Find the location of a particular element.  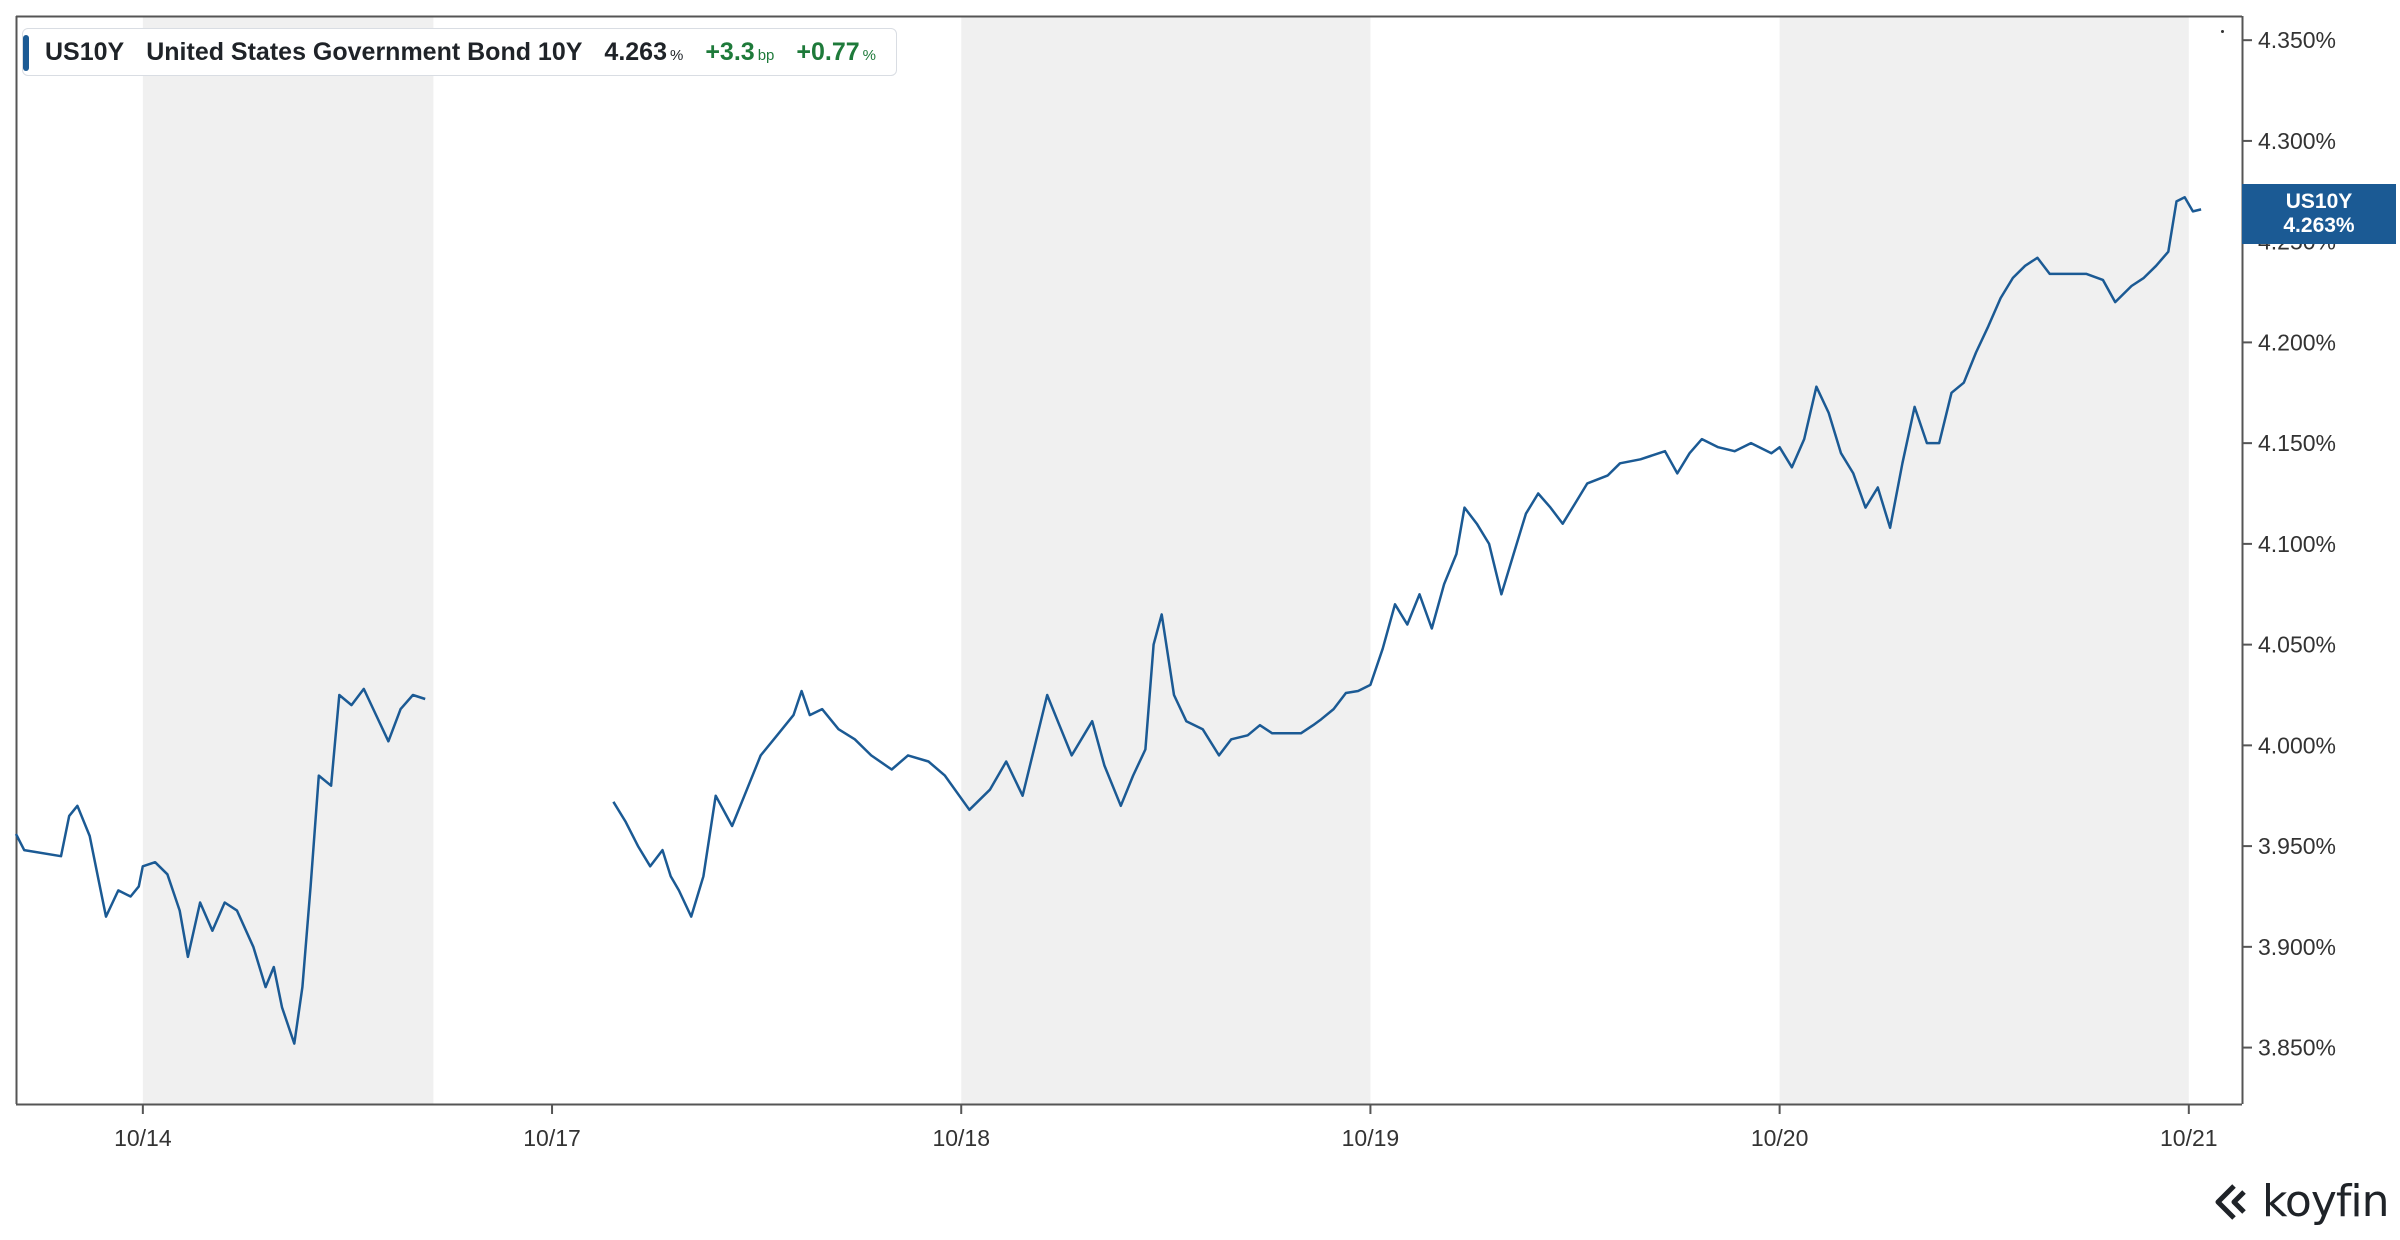

x-tick-label: 10/20 is located at coordinates (1780, 1138).